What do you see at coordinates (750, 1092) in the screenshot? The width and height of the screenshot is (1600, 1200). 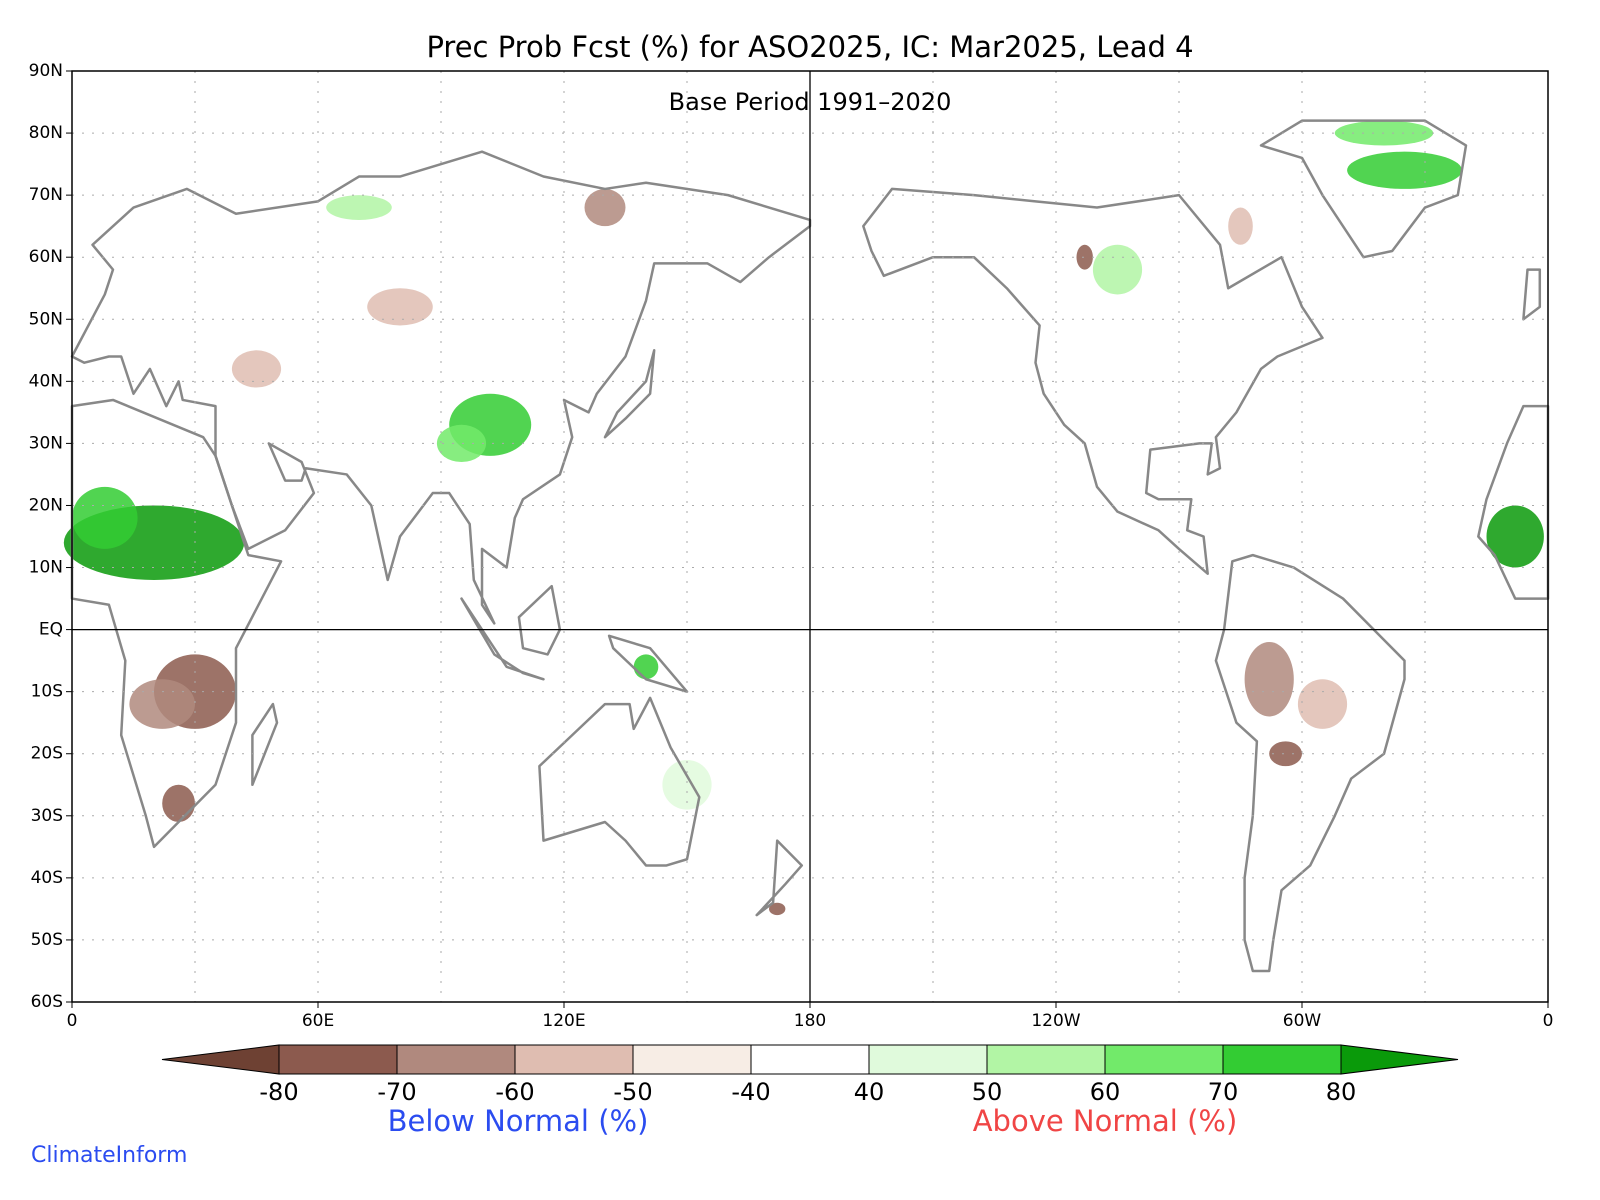 I see `colorbar-tick-label: -40` at bounding box center [750, 1092].